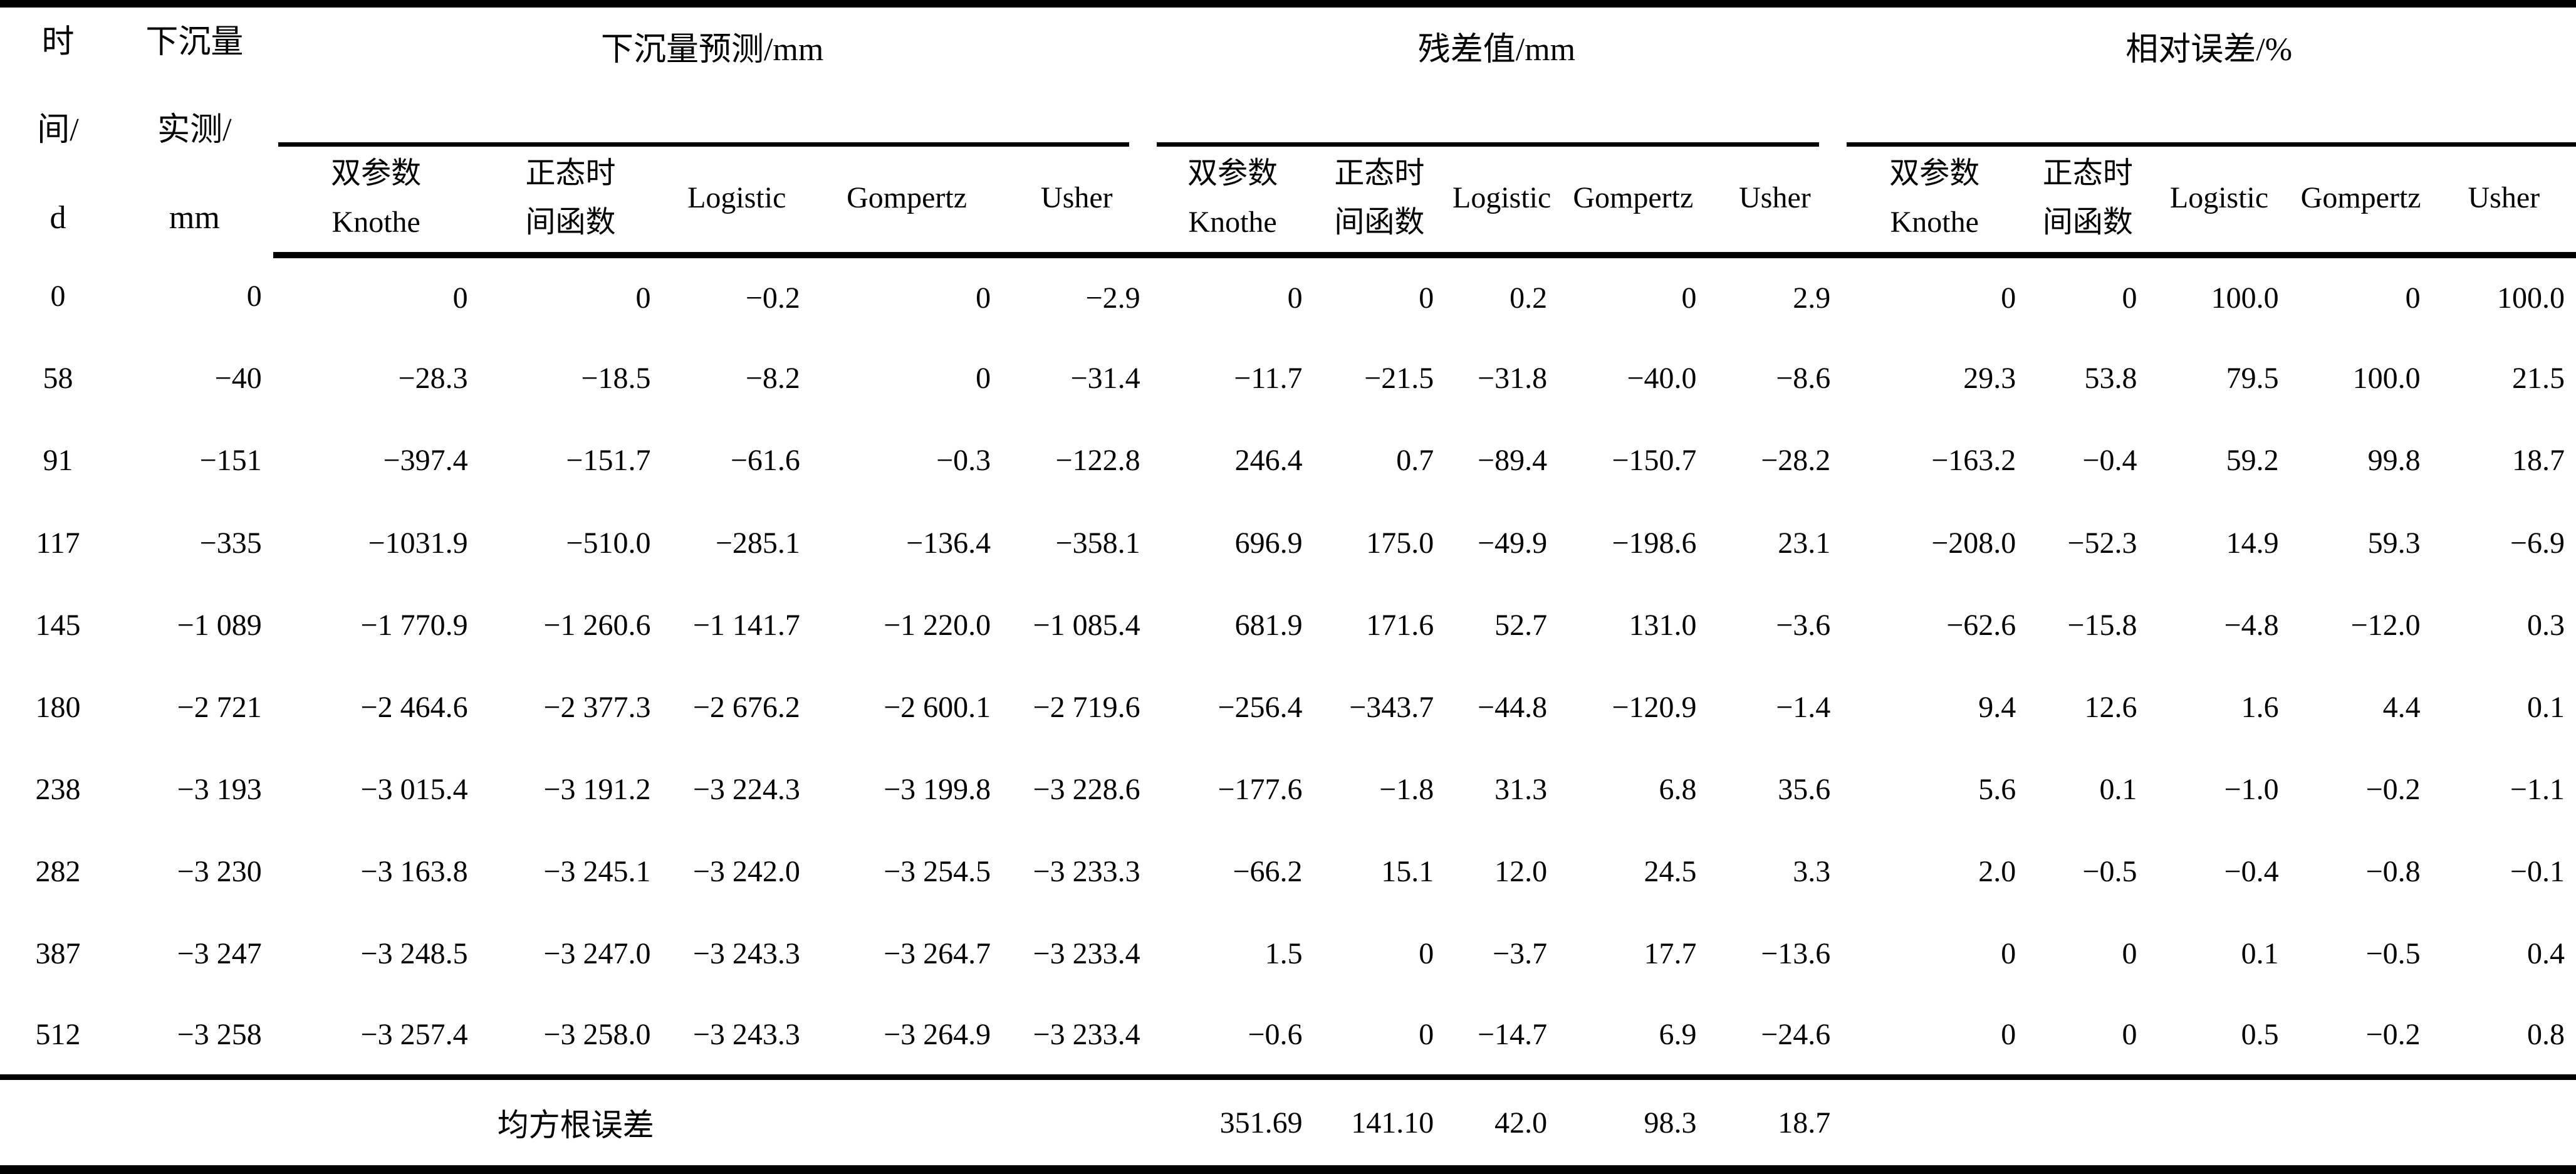 This screenshot has height=1174, width=2576. I want to click on cell-resid-usher: −24.6, so click(1796, 1035).